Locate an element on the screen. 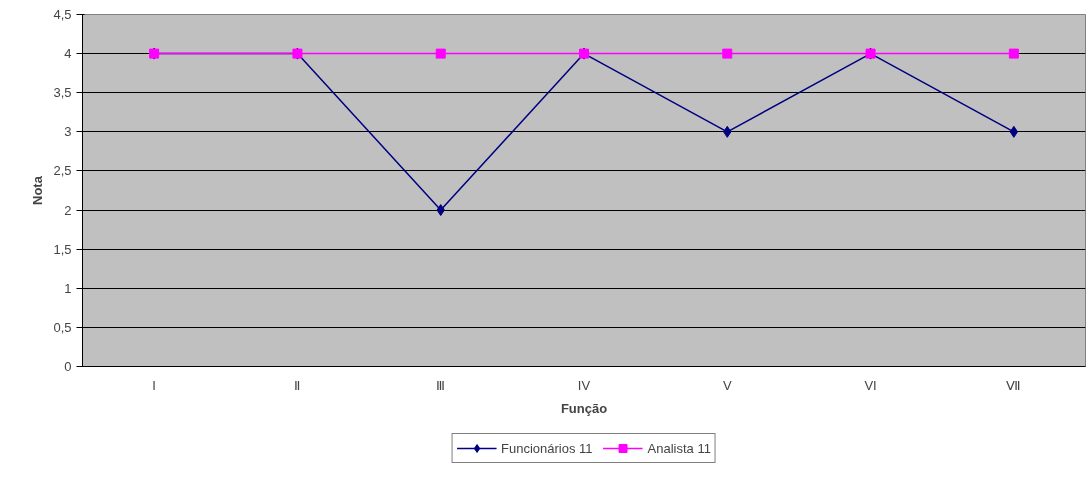  y-tick-label: 2 is located at coordinates (68, 210).